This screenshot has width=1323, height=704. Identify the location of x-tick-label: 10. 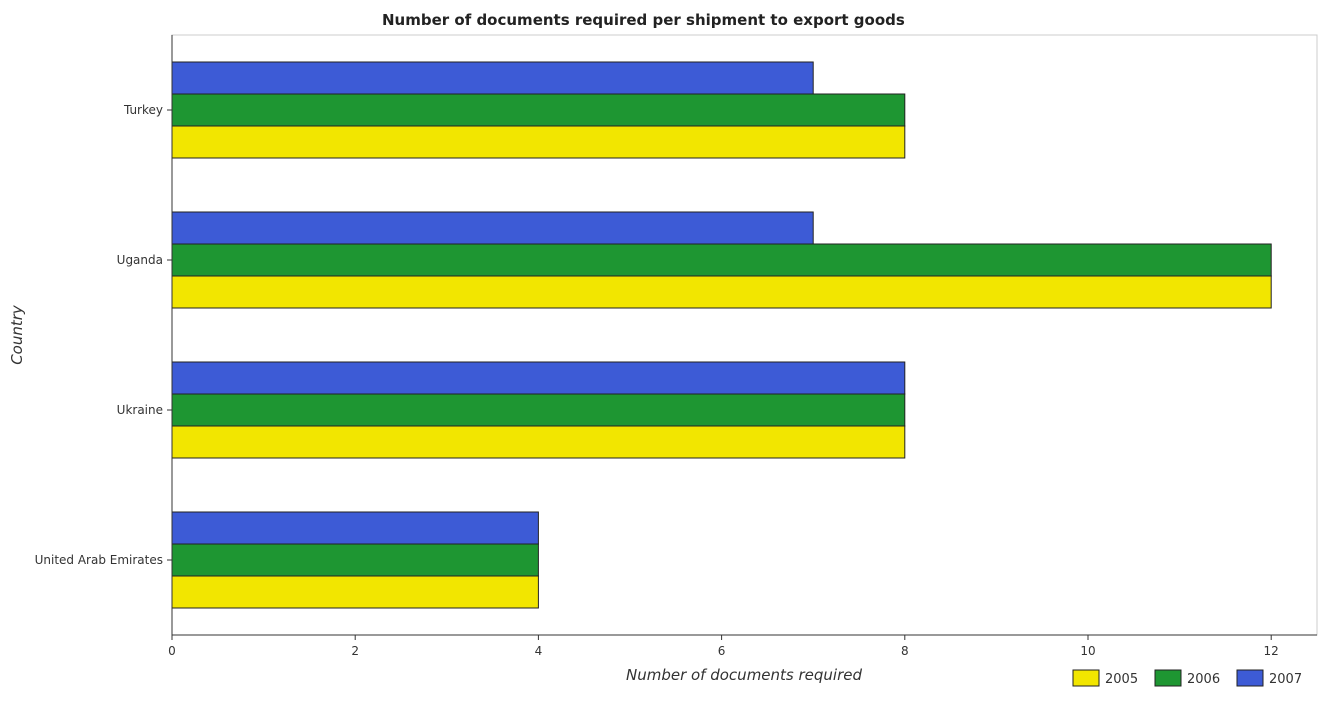
(1087, 651).